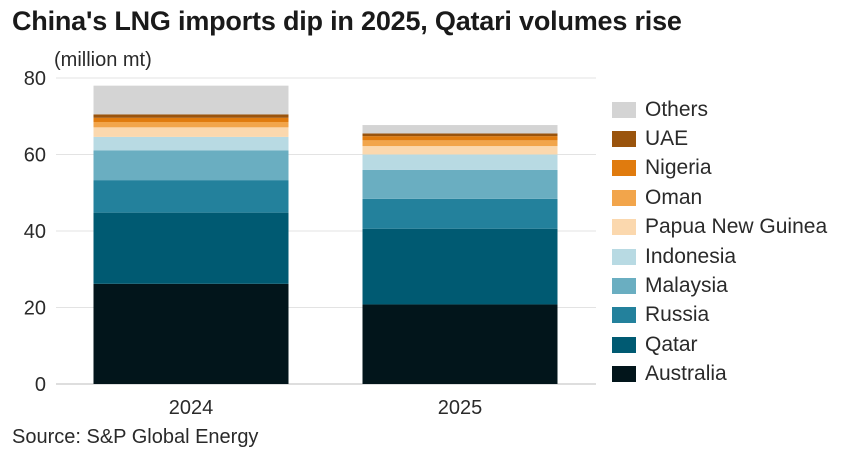 The image size is (856, 466). Describe the element at coordinates (460, 135) in the screenshot. I see `bar-segment-uae-2025` at that location.